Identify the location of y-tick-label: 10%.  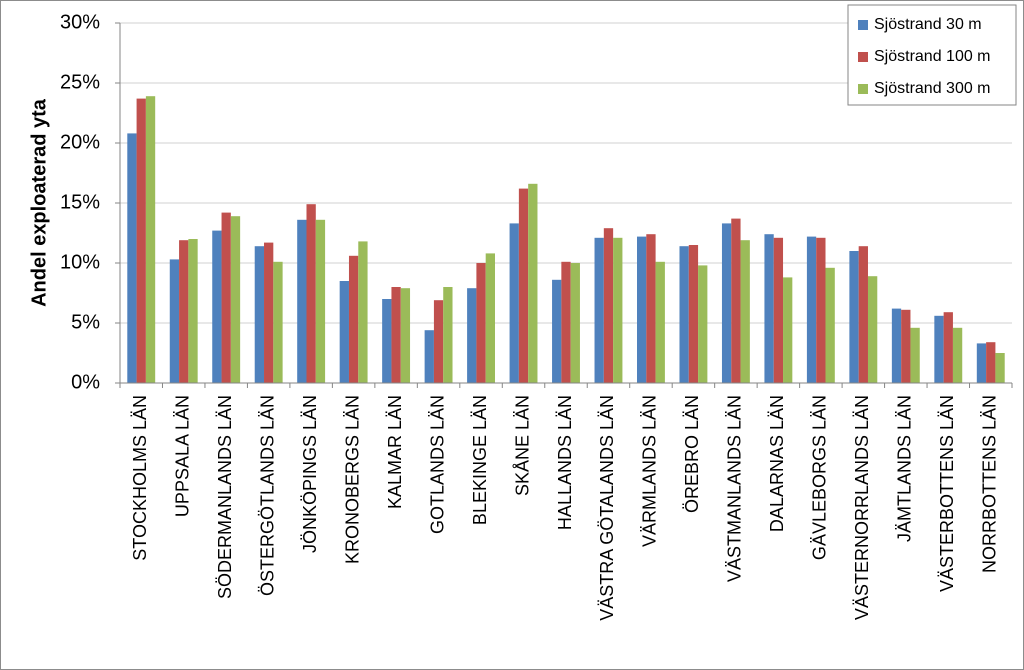
(80, 262).